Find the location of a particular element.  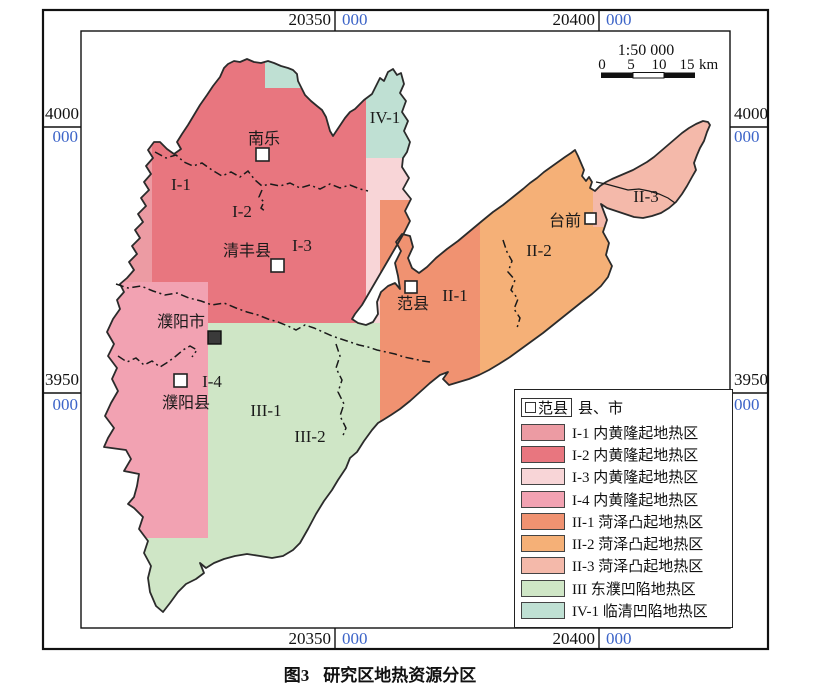

legend-county-box: 范县 is located at coordinates (547, 407).